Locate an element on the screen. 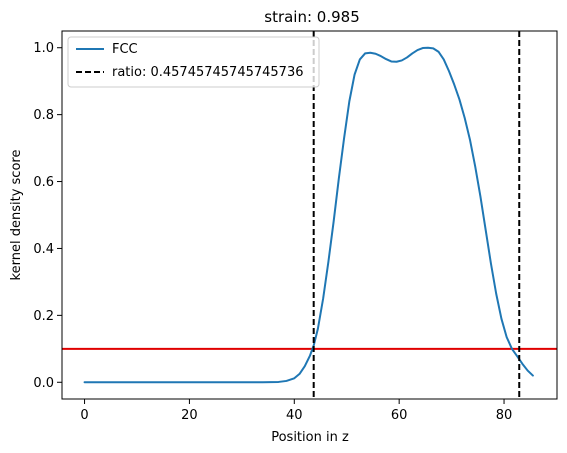 This screenshot has width=567, height=453. x-tick-label: 0 is located at coordinates (84, 415).